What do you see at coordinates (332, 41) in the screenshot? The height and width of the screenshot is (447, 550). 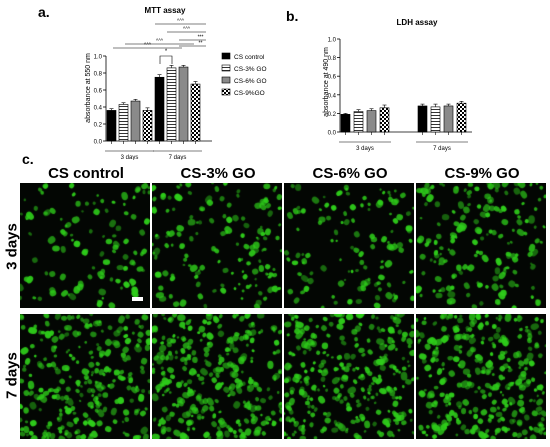 I see `ldh-y-tick-label: 1.0` at bounding box center [332, 41].